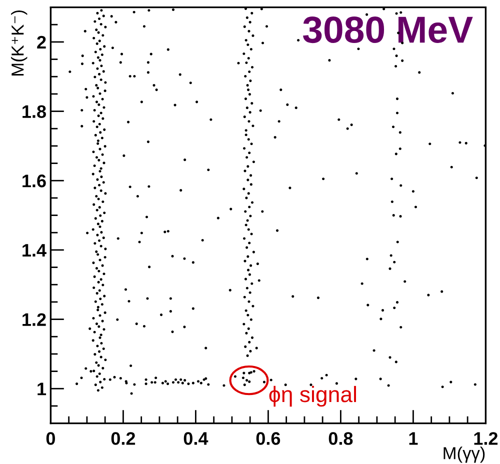 The image size is (500, 464). Describe the element at coordinates (486, 438) in the screenshot. I see `x-tick-label: 1.2` at that location.